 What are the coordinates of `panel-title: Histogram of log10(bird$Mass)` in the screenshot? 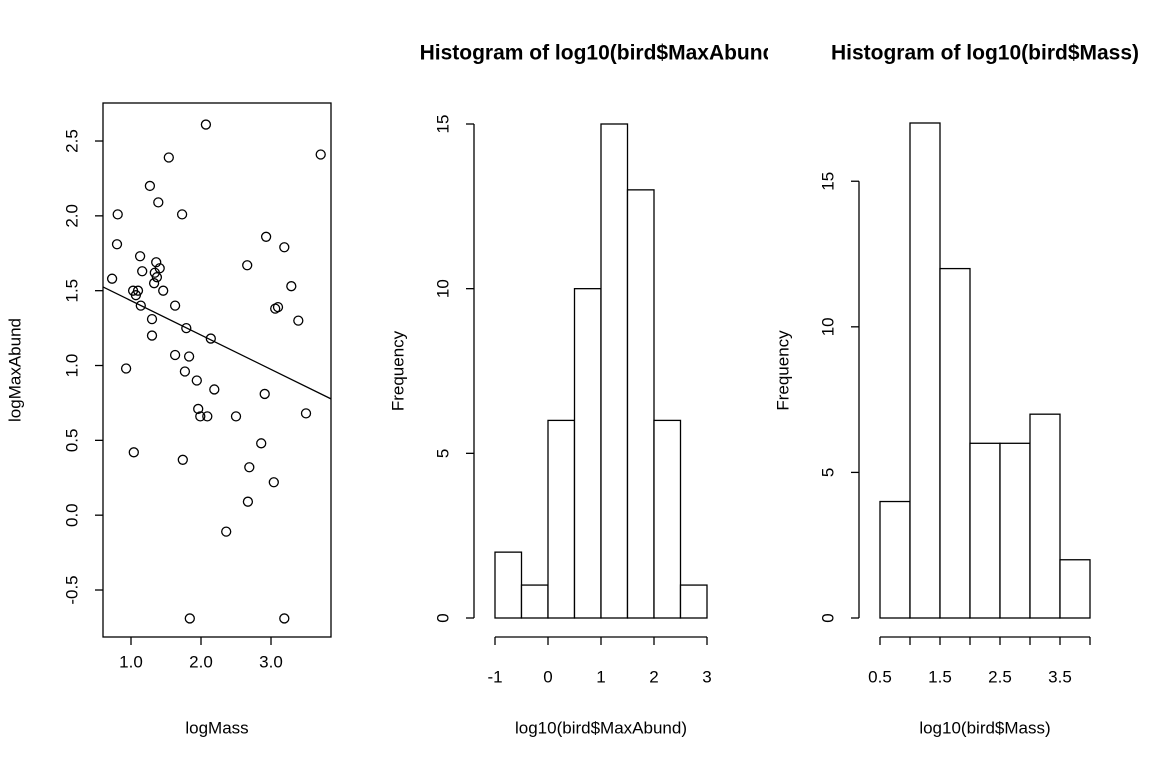 It's located at (985, 53).